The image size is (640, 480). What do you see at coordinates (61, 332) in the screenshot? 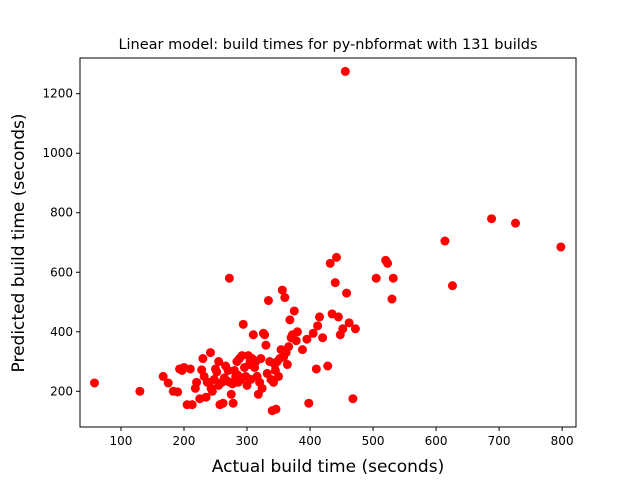
I see `y-tick-label: 400` at bounding box center [61, 332].